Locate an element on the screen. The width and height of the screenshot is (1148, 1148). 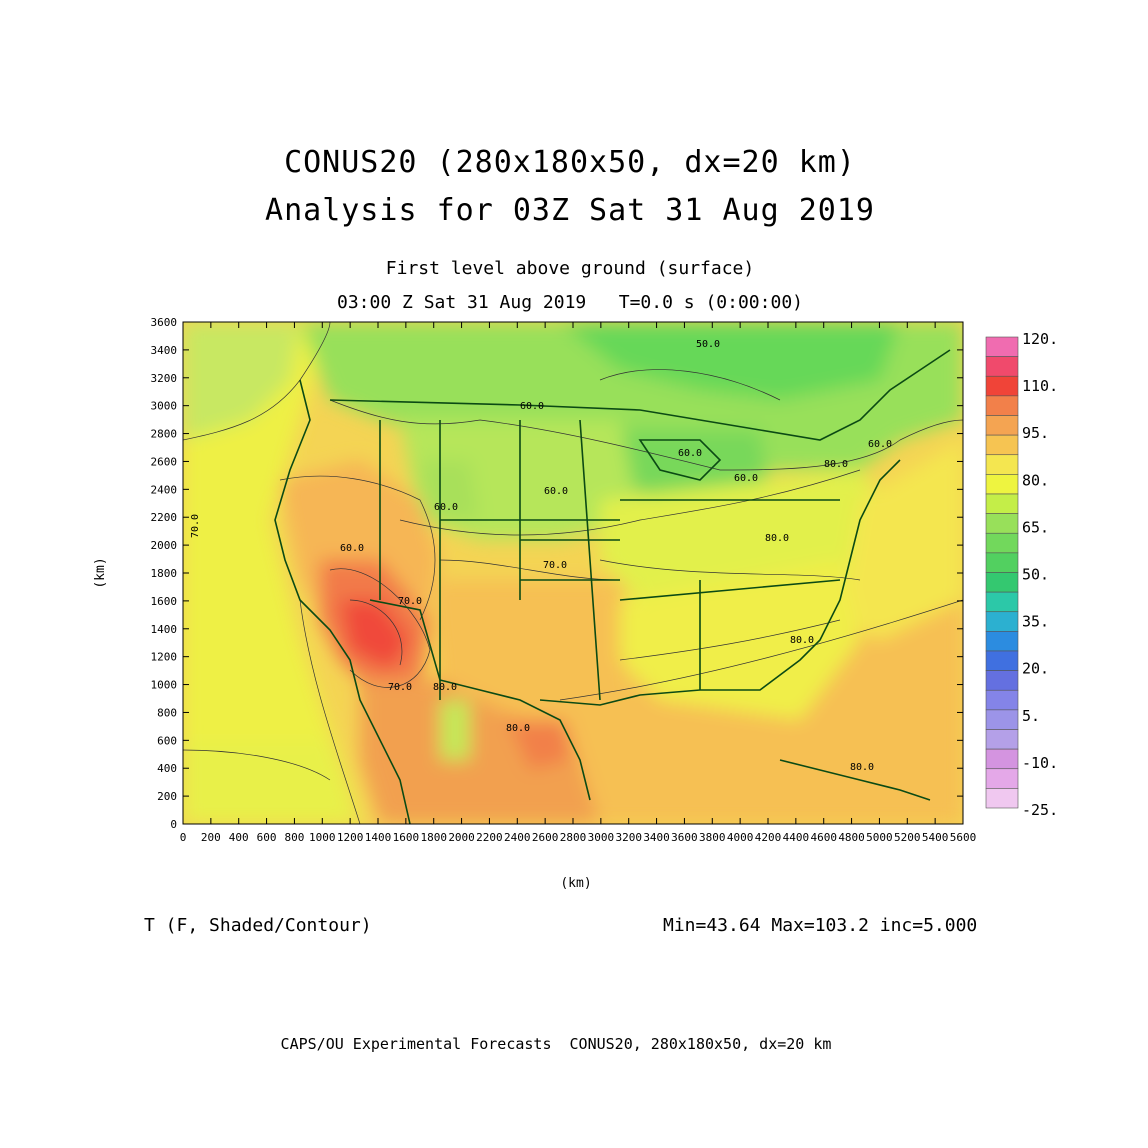
colorbar-label: 50. is located at coordinates (1035, 575).